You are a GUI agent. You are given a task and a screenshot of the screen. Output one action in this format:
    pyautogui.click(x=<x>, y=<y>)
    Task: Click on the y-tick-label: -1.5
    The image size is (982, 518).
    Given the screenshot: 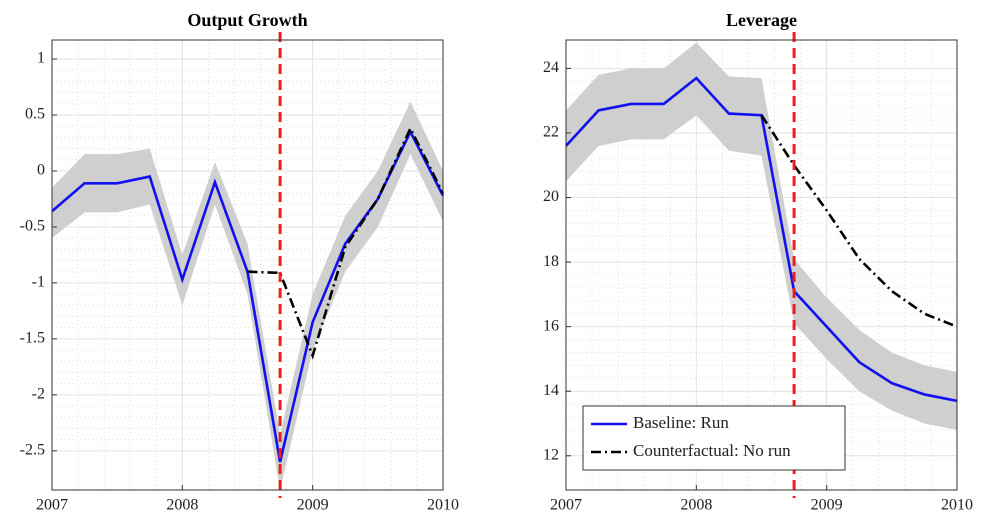 What is the action you would take?
    pyautogui.click(x=32, y=338)
    